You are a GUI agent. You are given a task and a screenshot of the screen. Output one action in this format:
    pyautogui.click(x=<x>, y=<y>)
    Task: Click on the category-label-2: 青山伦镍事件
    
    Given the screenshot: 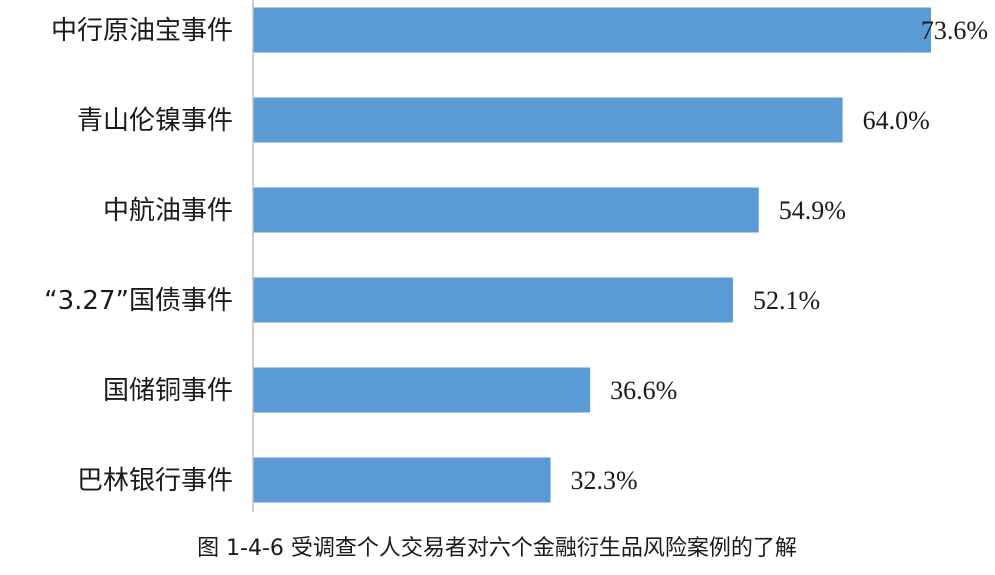 What is the action you would take?
    pyautogui.click(x=155, y=121)
    